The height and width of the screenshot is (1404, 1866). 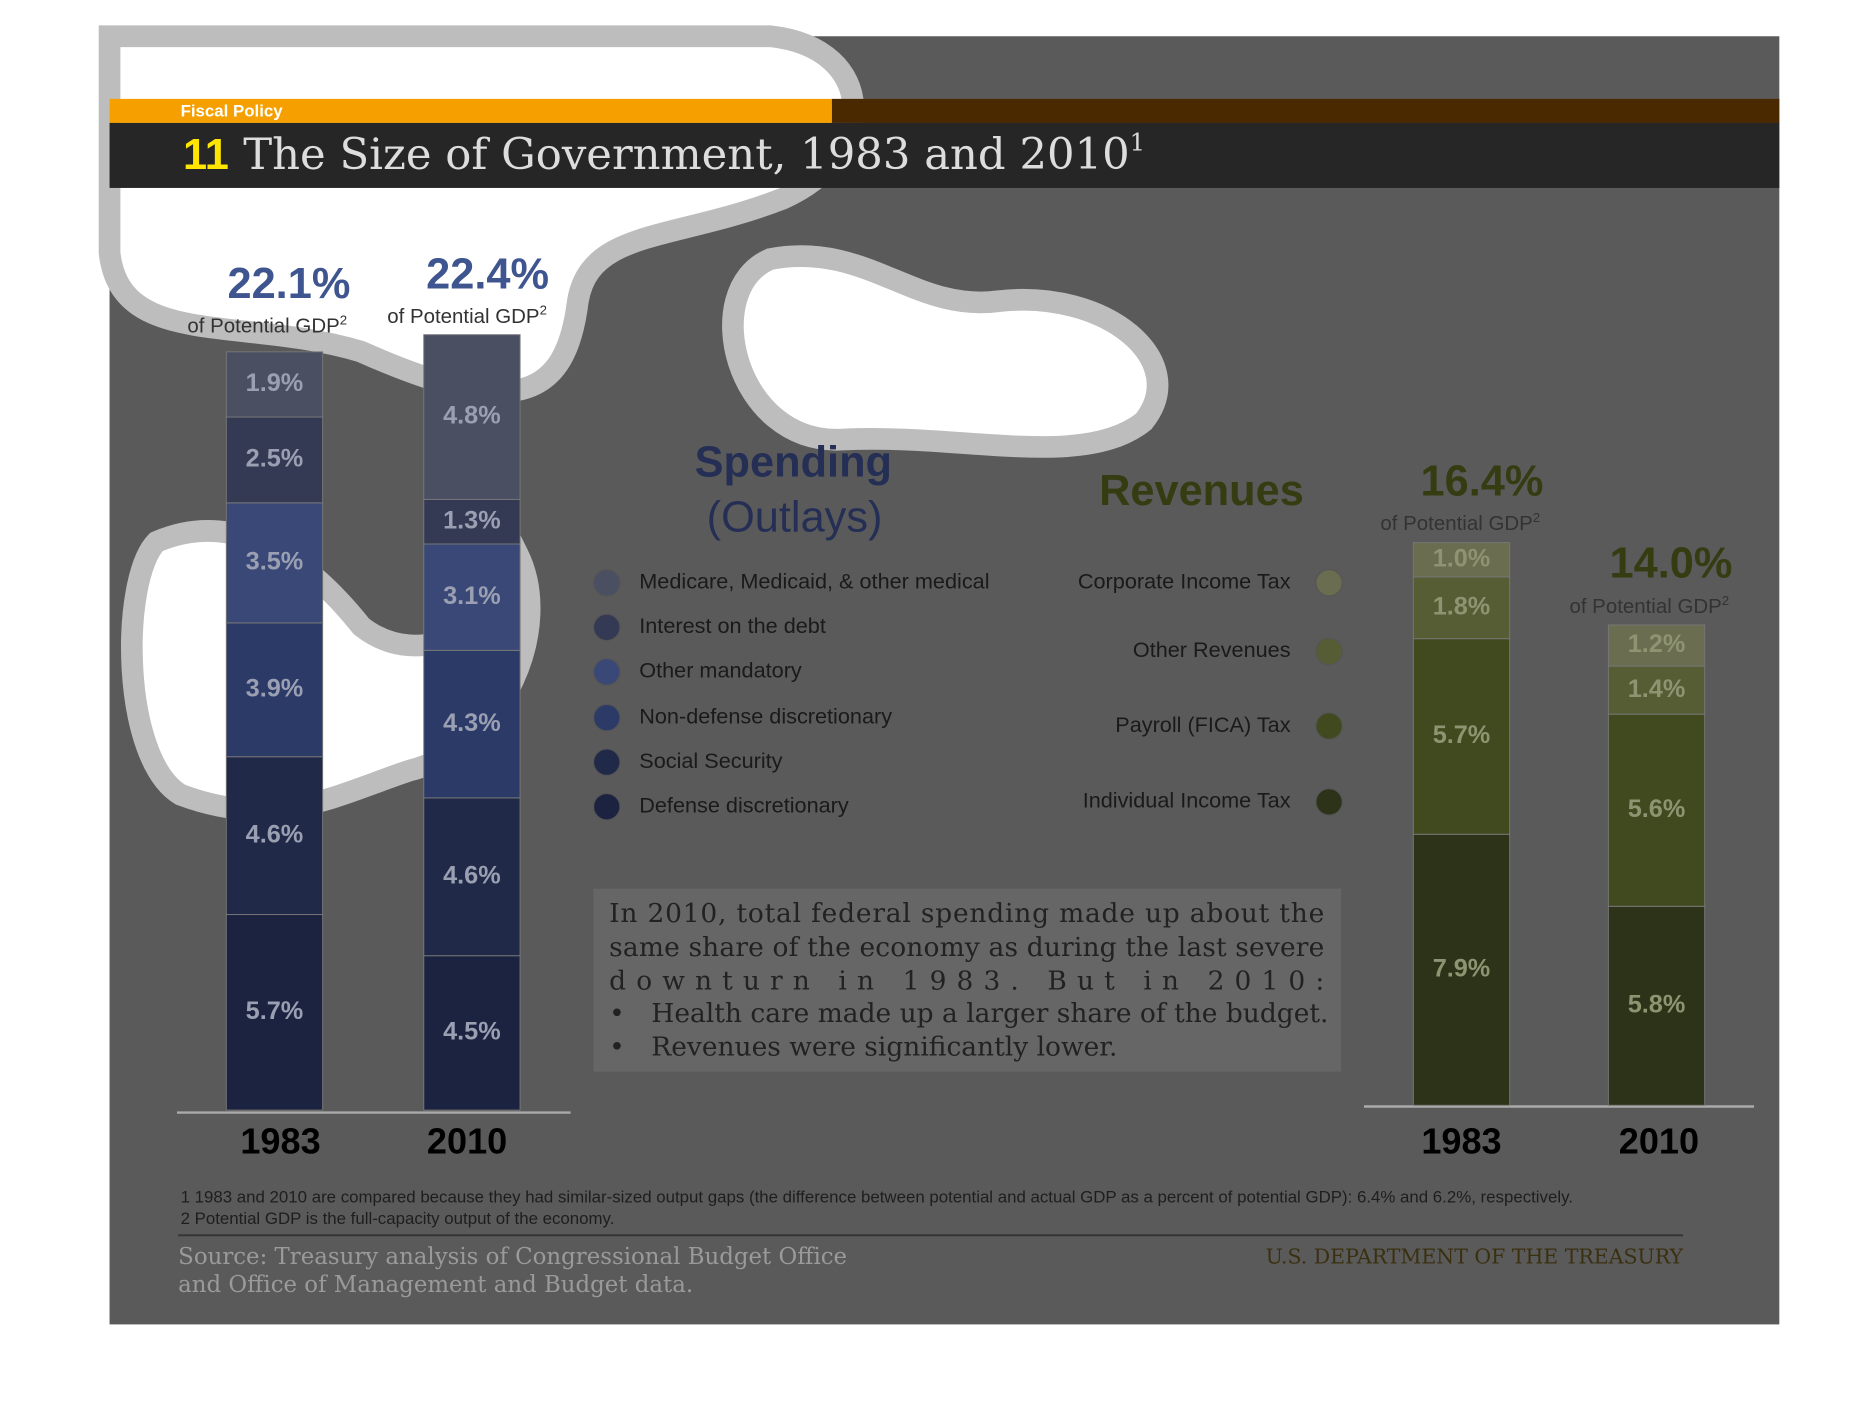 What do you see at coordinates (795, 518) in the screenshot?
I see `chart-subtitle: (Outlays)` at bounding box center [795, 518].